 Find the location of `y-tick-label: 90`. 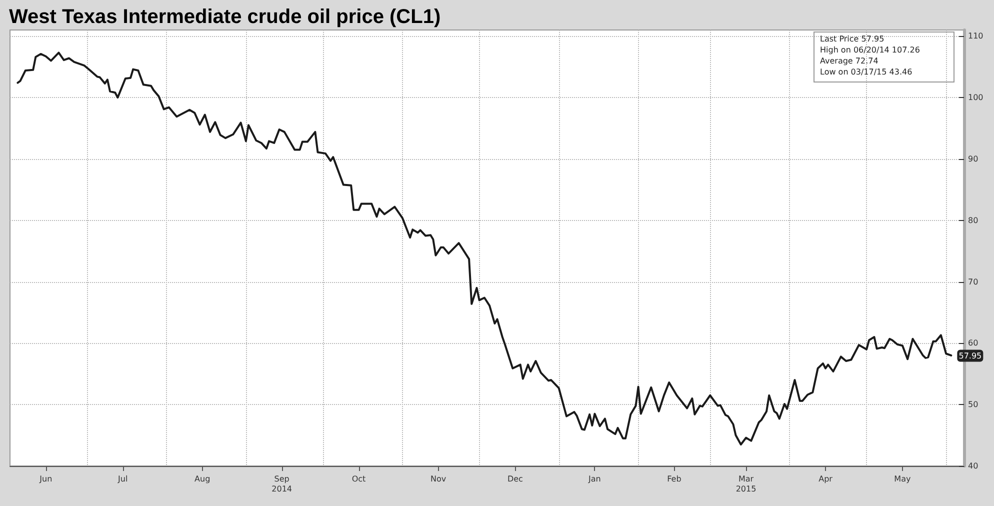

y-tick-label: 90 is located at coordinates (973, 159).